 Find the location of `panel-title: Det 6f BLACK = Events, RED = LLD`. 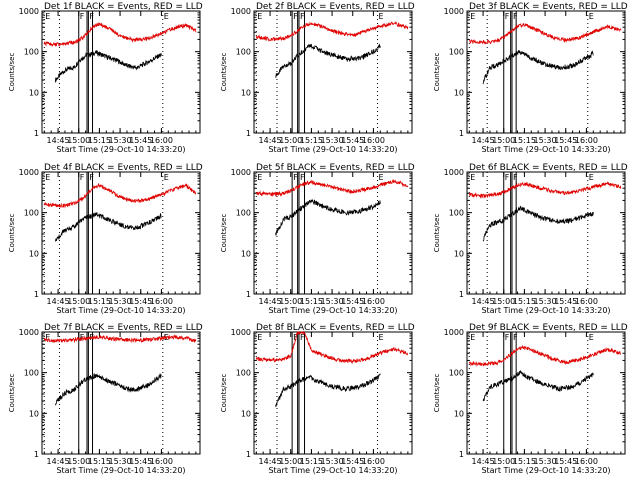

panel-title: Det 6f BLACK = Events, RED = LLD is located at coordinates (548, 168).